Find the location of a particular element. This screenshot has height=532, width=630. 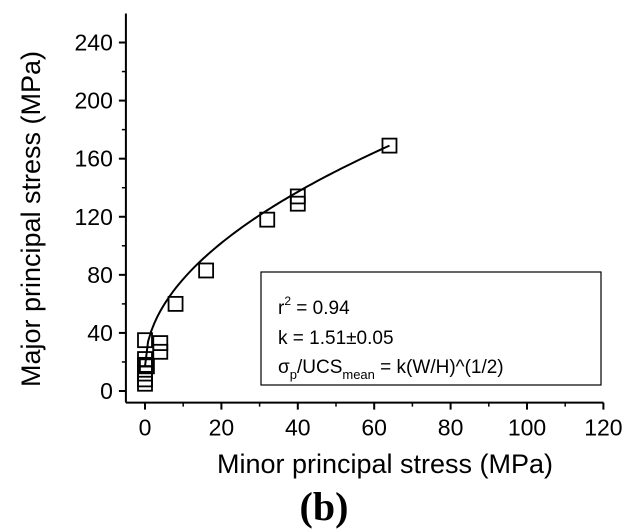

y-tick-label: 0 is located at coordinates (106, 391).